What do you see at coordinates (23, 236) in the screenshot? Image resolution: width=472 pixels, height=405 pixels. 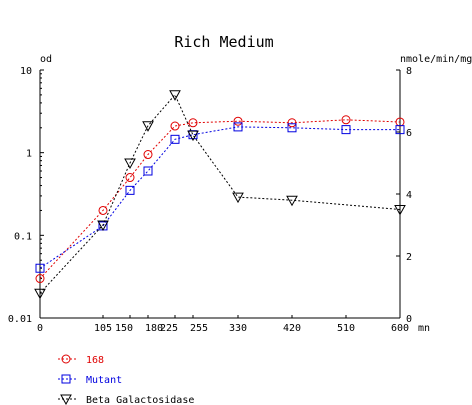 I see `left-tick-label: 0.1` at bounding box center [23, 236].